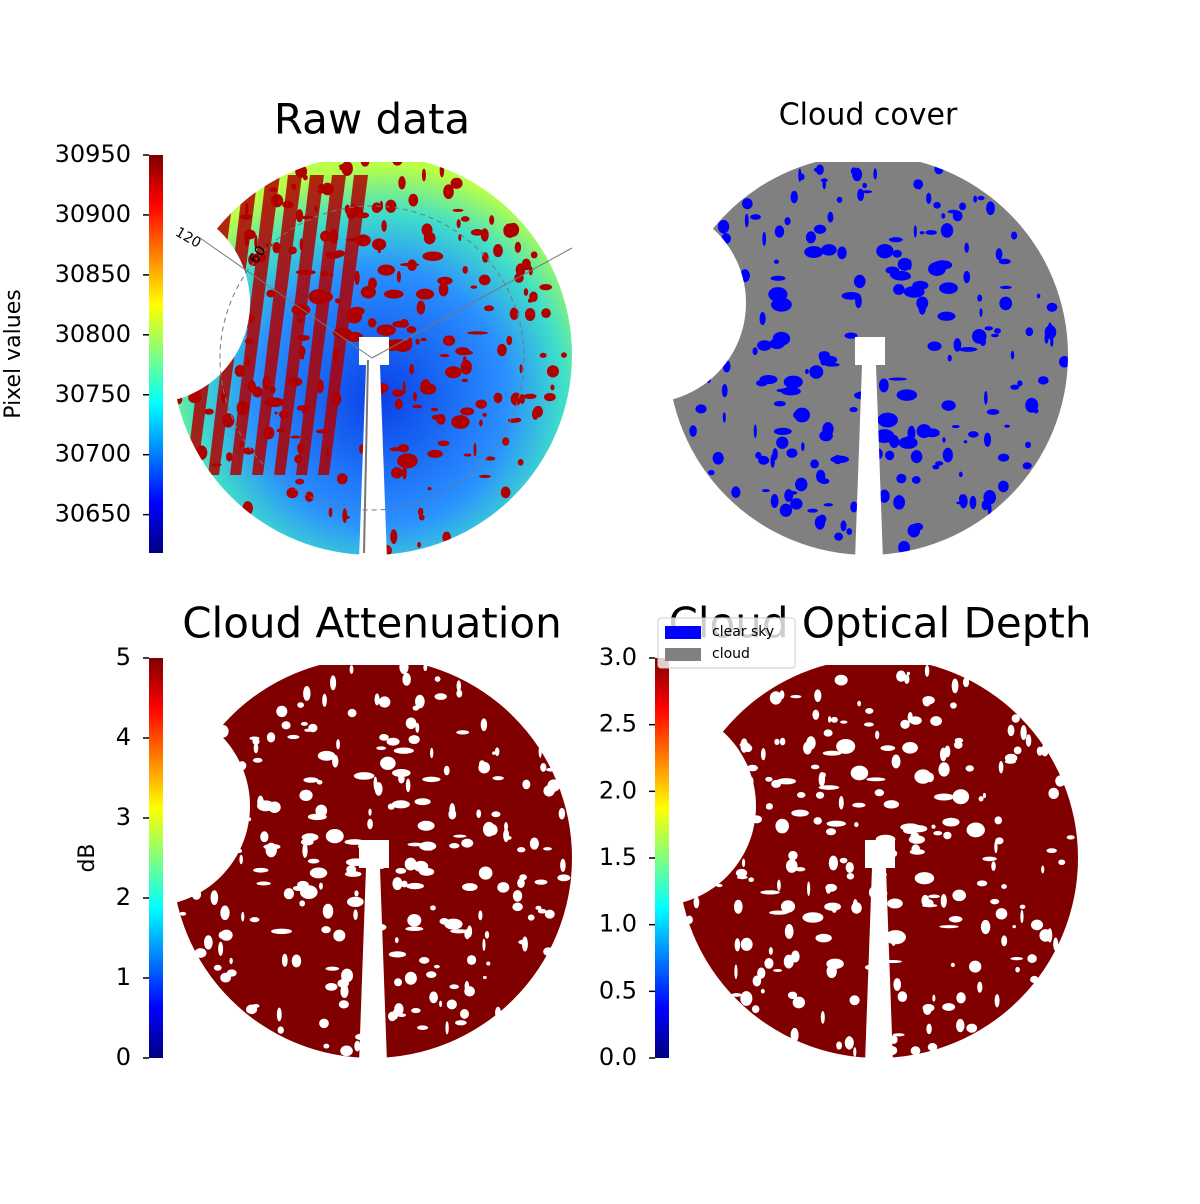 The width and height of the screenshot is (1200, 1204). I want to click on colorbar-tick-label: 5, so click(123, 657).